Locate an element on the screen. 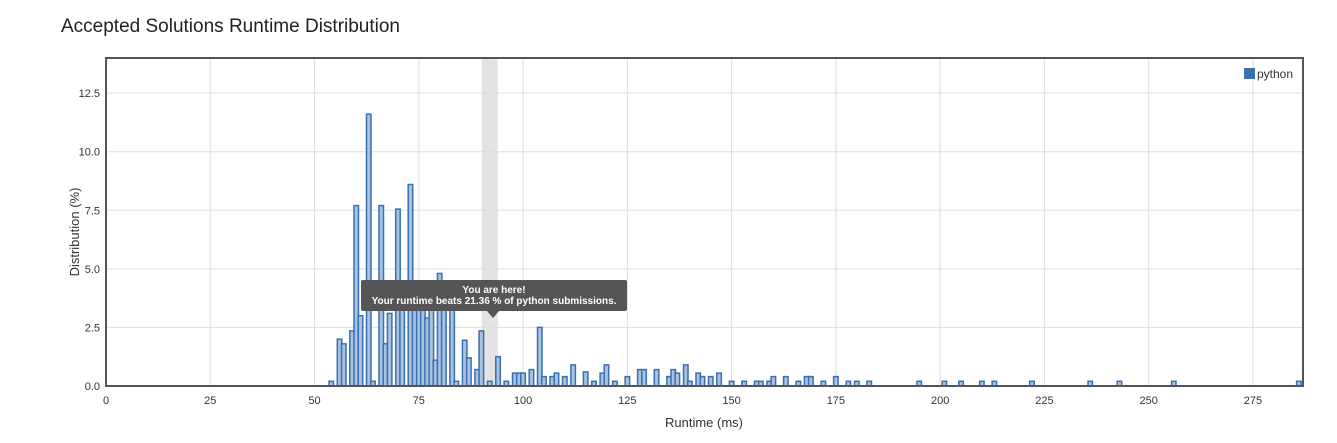 The image size is (1337, 443). tooltip-box is located at coordinates (494, 295).